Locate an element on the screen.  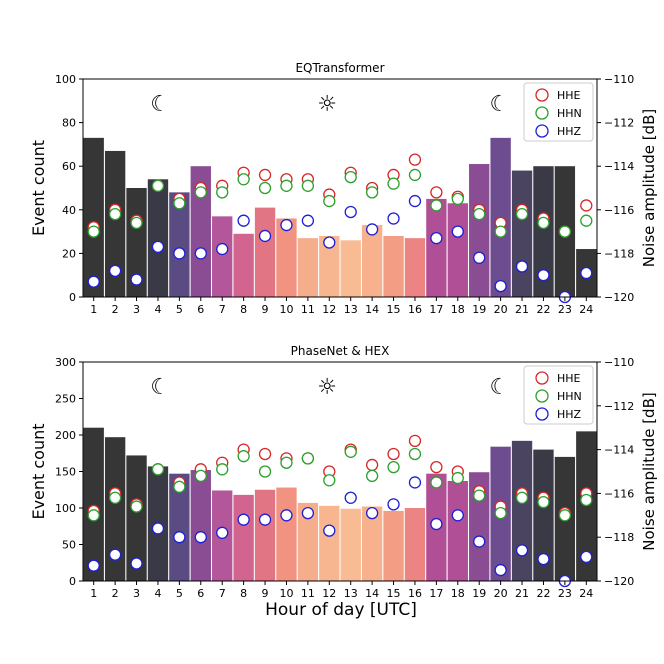
x-tick-label: 19 is located at coordinates (479, 593).